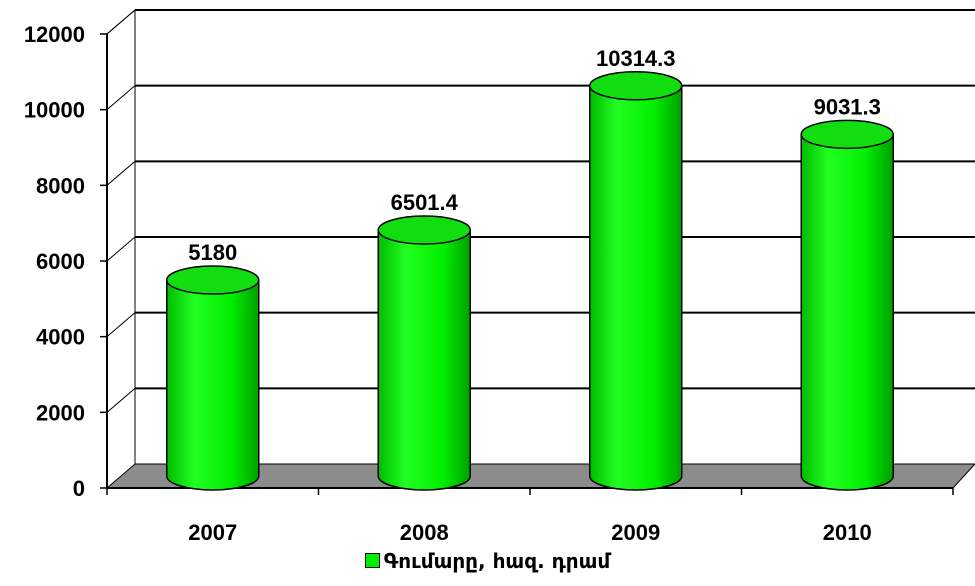 The height and width of the screenshot is (586, 975). I want to click on x-tick-label: 2010, so click(847, 532).